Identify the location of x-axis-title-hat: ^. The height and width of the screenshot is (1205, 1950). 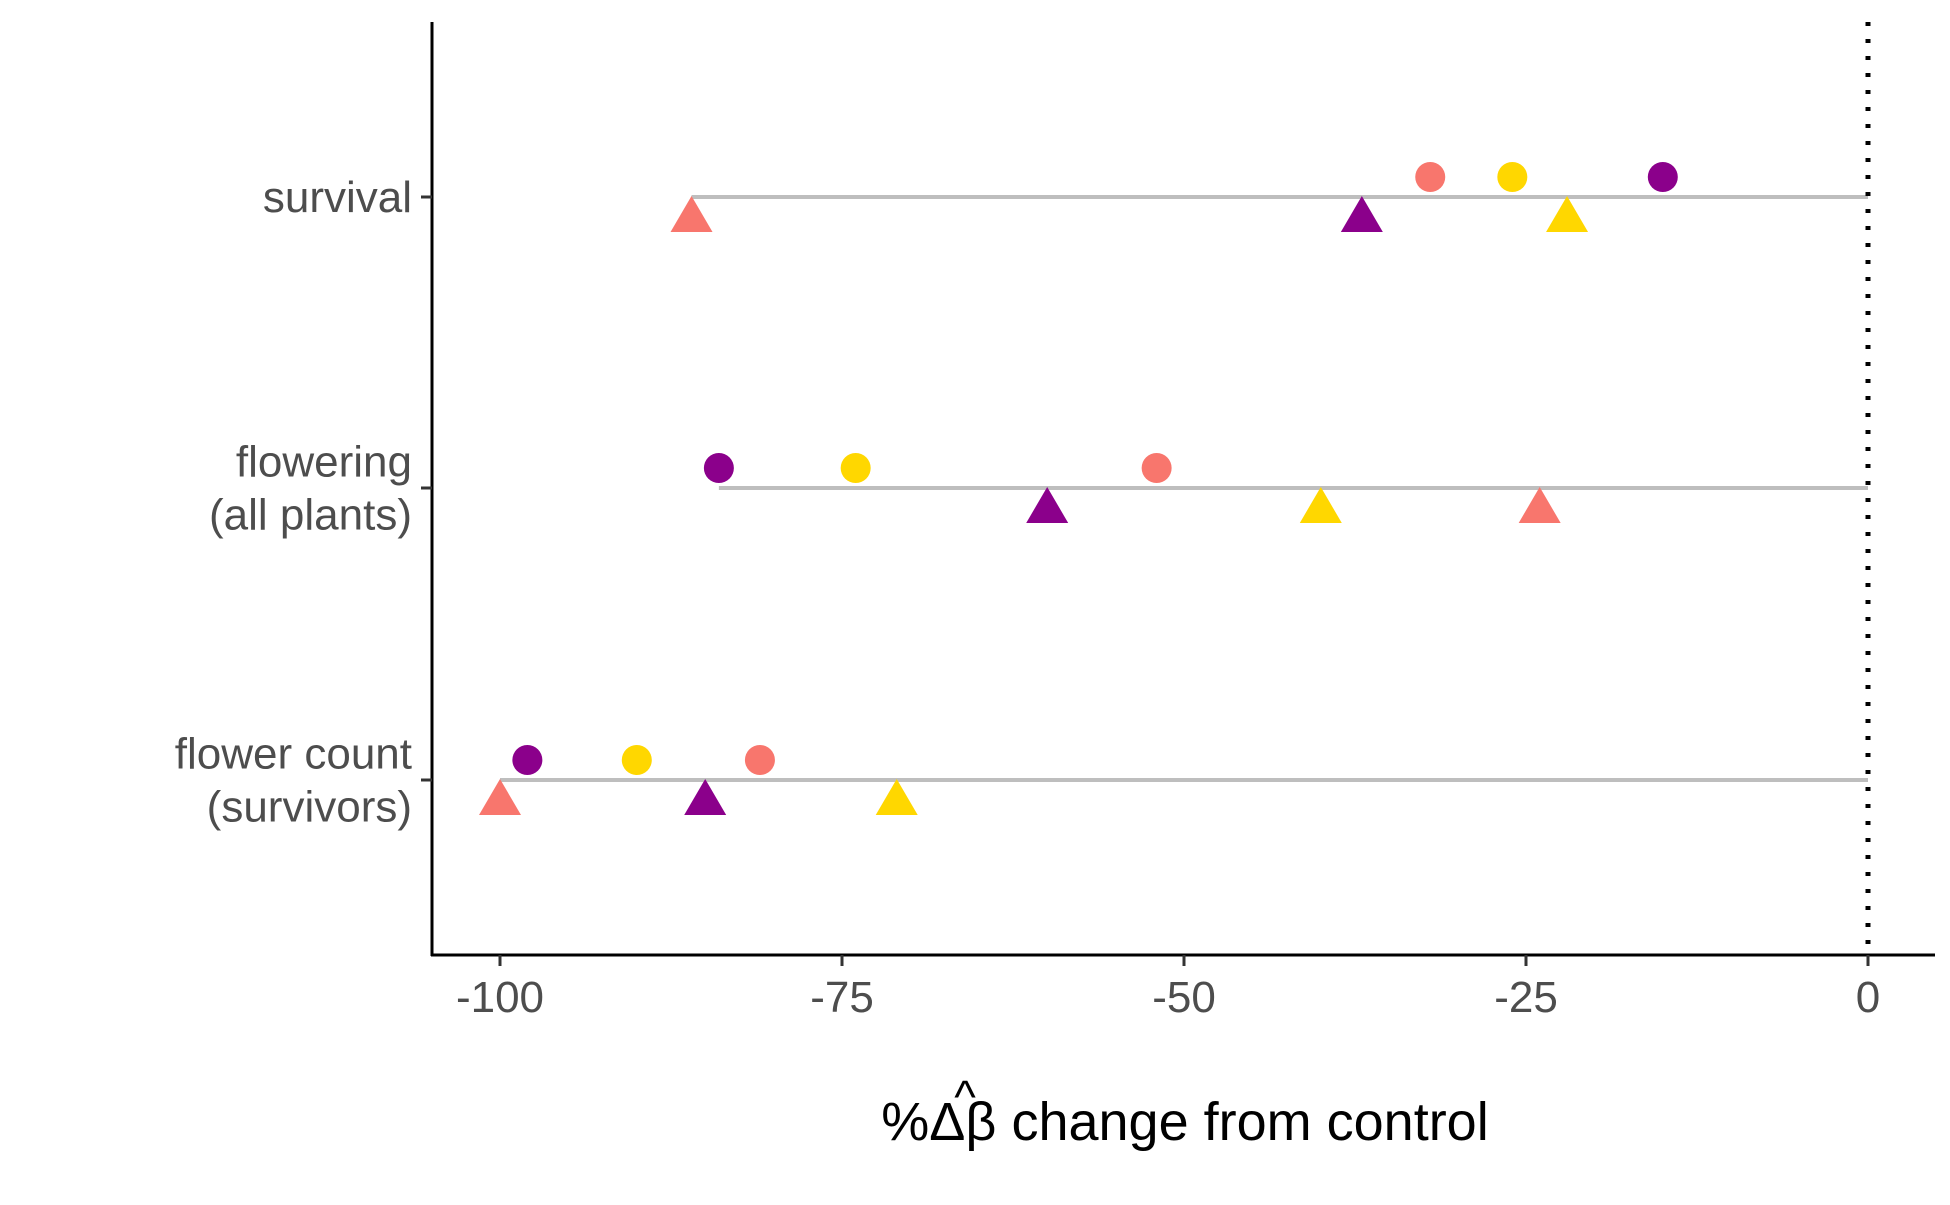
(965, 1097).